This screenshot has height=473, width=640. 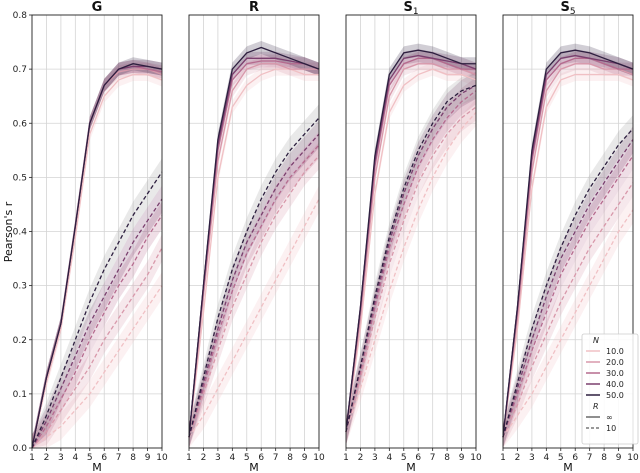 What do you see at coordinates (20, 70) in the screenshot?
I see `y-tick-label: 0.7` at bounding box center [20, 70].